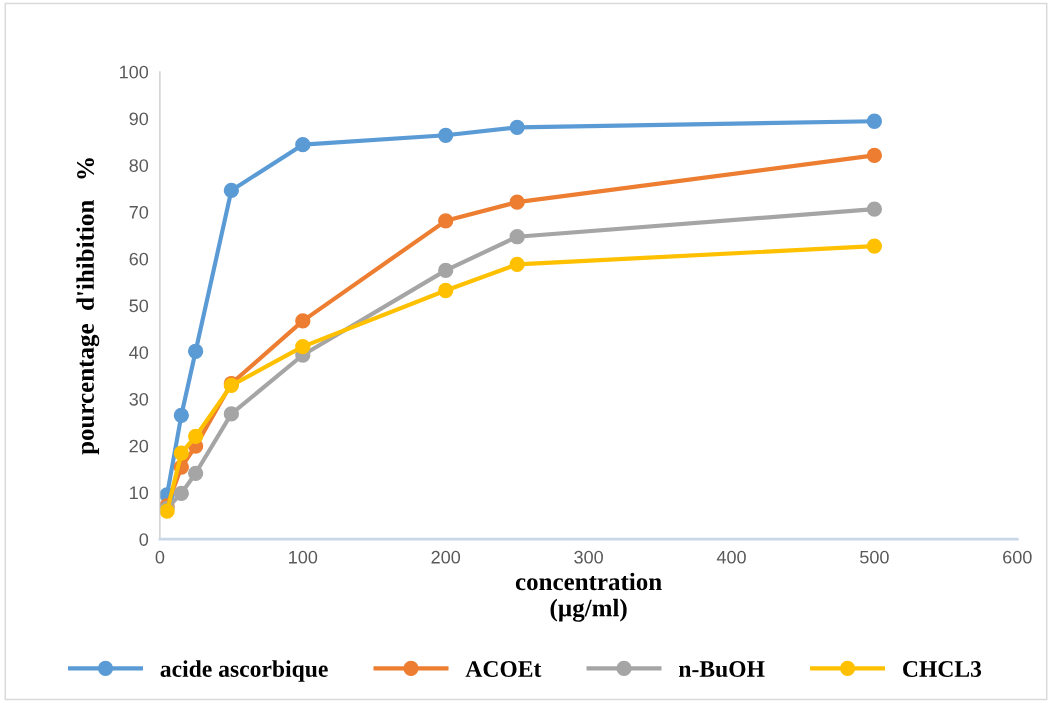  I want to click on y-tick-label: 30, so click(139, 399).